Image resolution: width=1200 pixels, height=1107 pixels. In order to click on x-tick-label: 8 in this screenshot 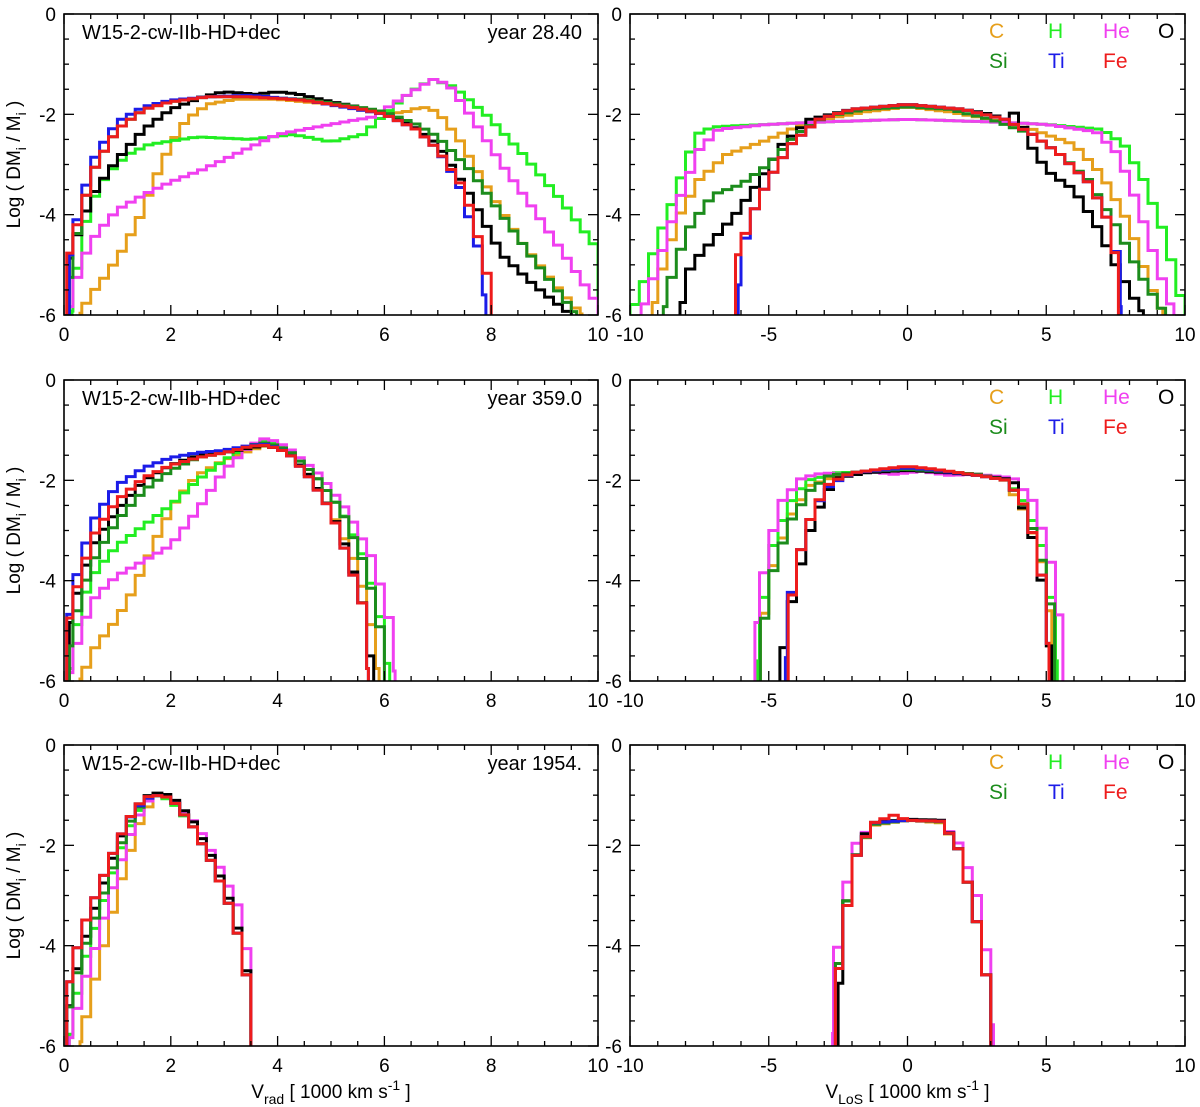, I will do `click(491, 335)`.